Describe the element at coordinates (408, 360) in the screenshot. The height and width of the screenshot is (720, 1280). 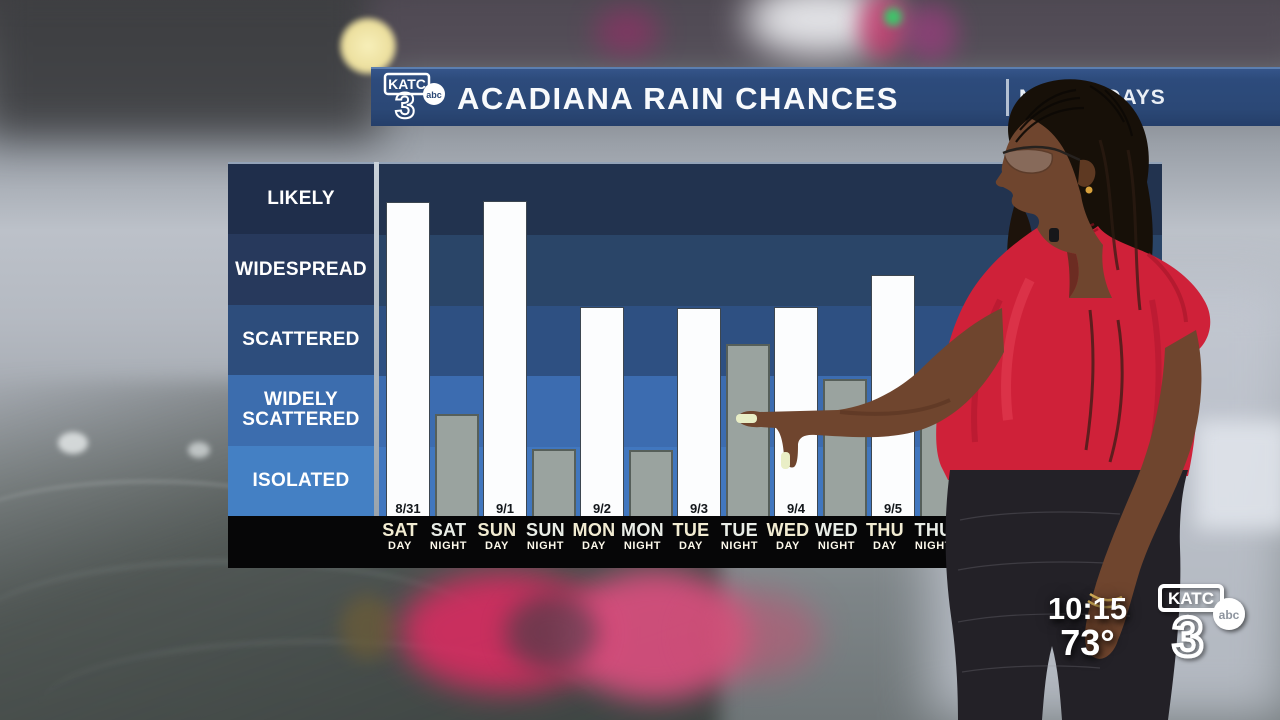
I see `bar-sat-day: 8/31` at that location.